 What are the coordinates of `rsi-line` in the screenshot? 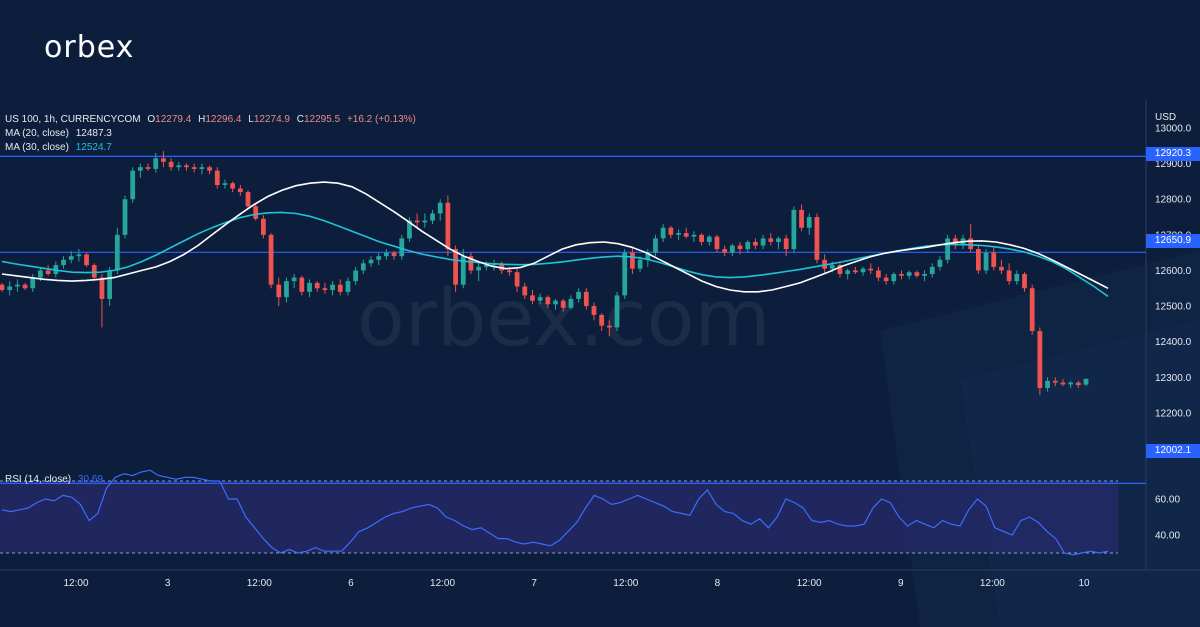 It's located at (555, 512).